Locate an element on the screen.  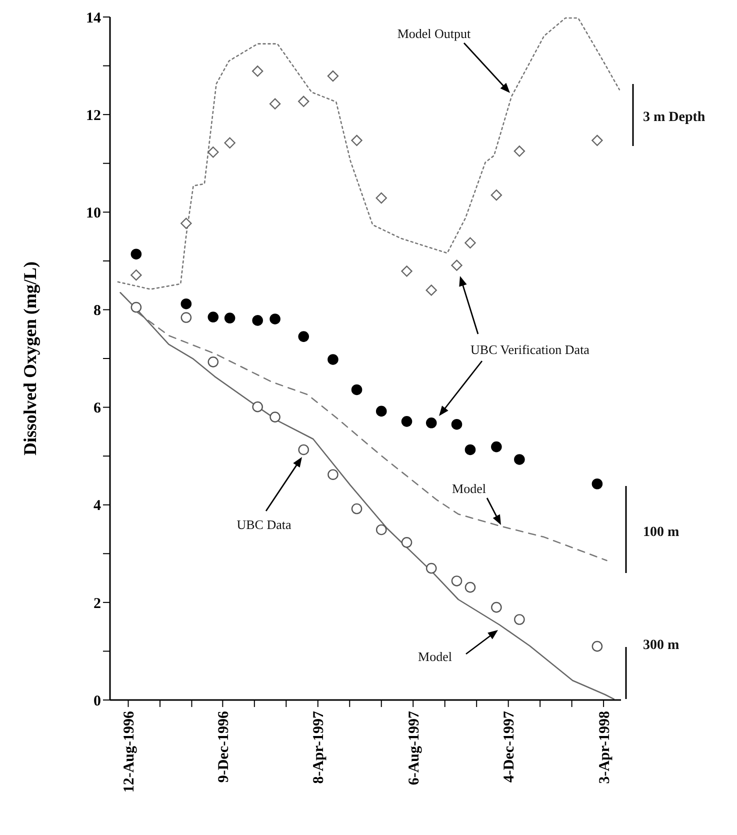
x-tick-label: 12-Aug-1996 is located at coordinates (130, 751).